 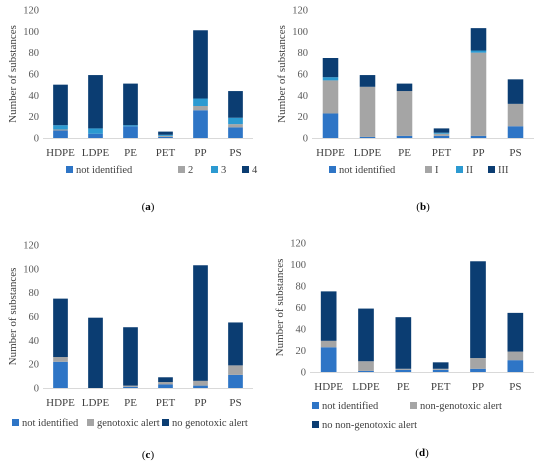 What do you see at coordinates (210, 423) in the screenshot?
I see `legend-label: no genotoxic alert` at bounding box center [210, 423].